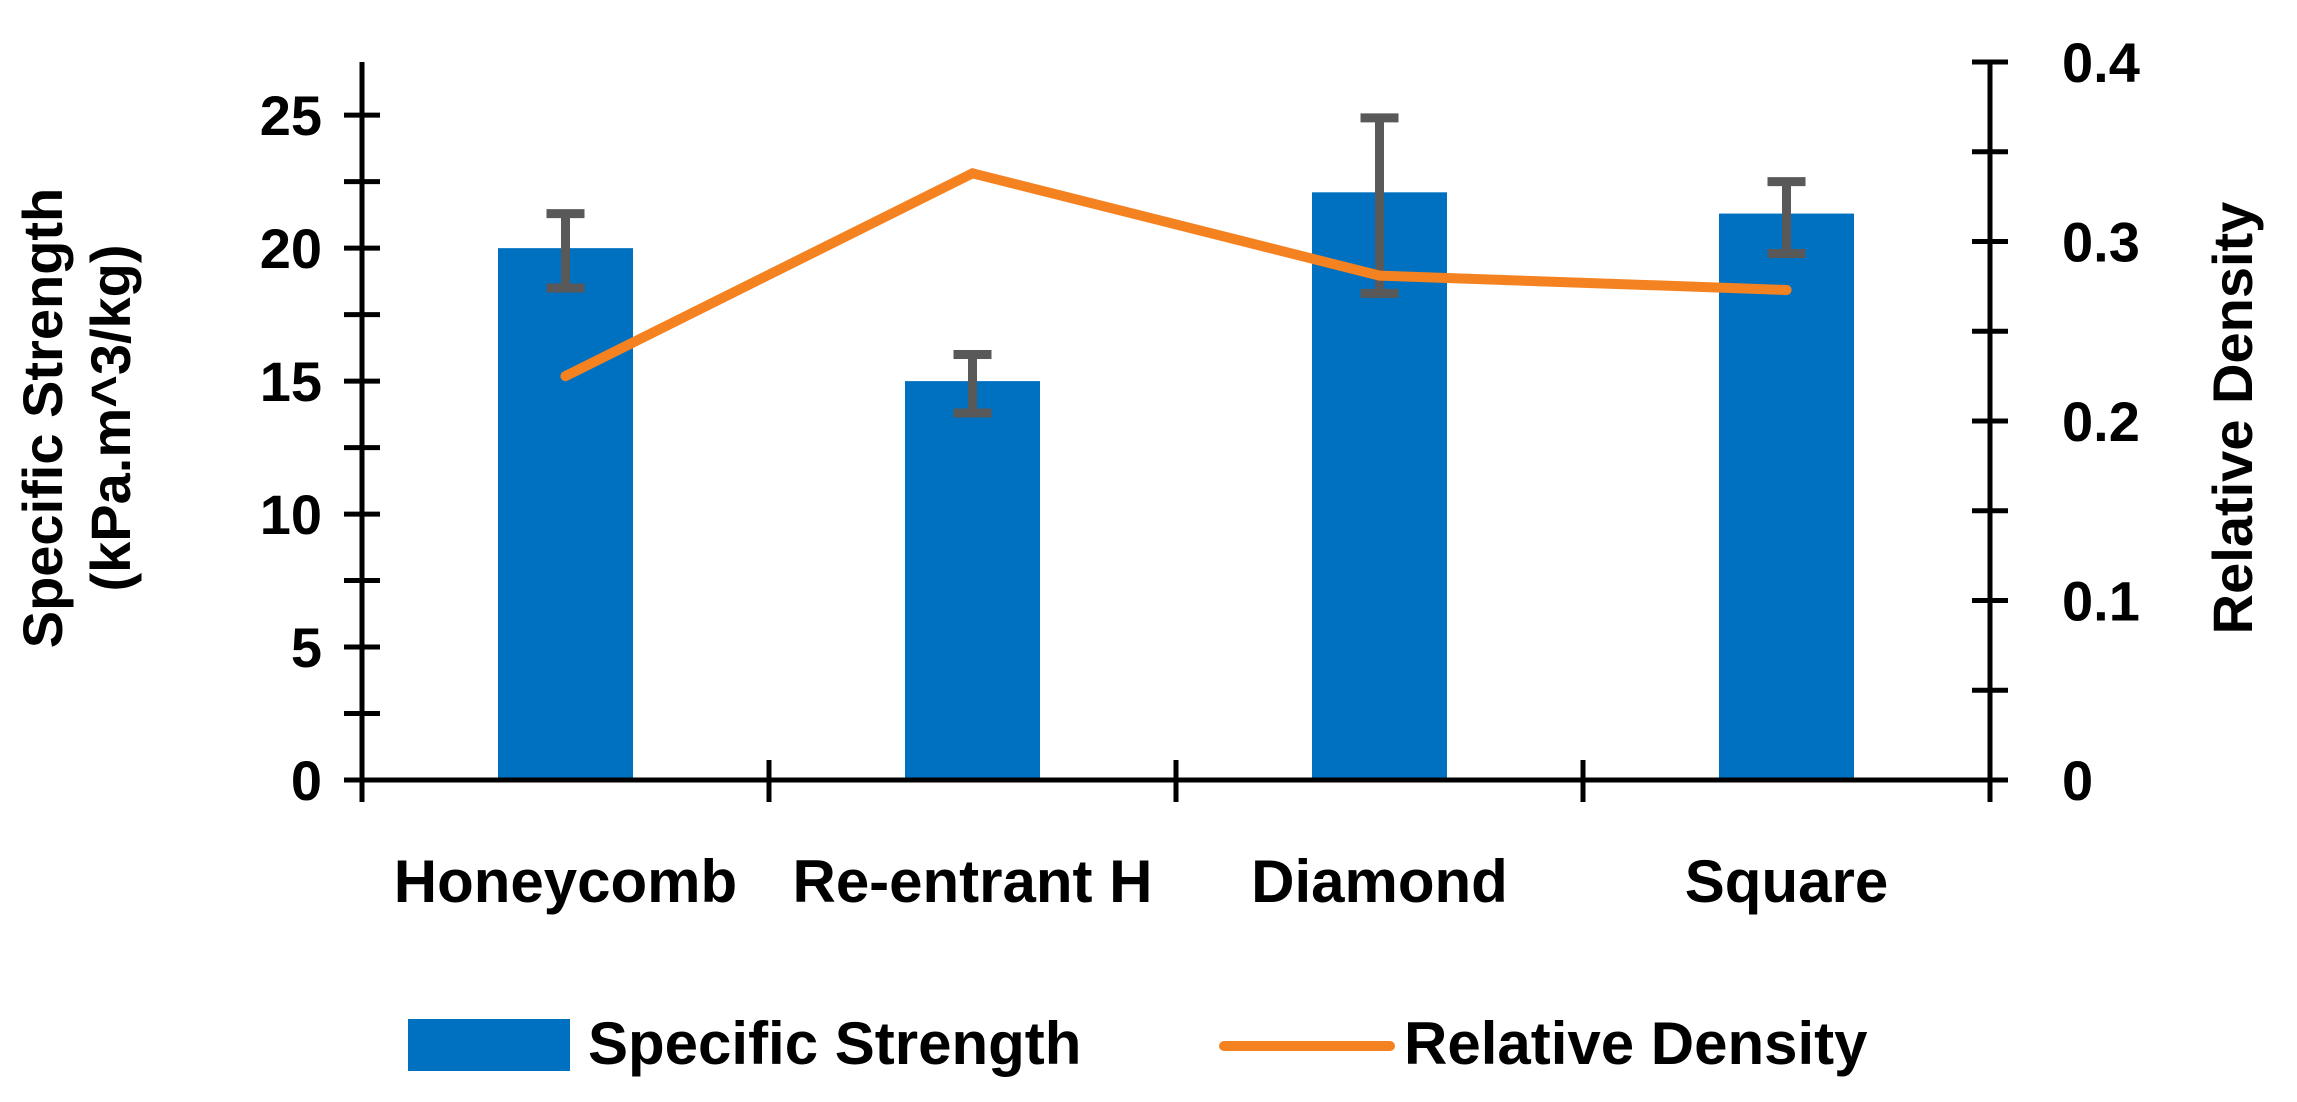 This screenshot has height=1102, width=2297. Describe the element at coordinates (2101, 601) in the screenshot. I see `y-right-tick-label: 0.1` at that location.